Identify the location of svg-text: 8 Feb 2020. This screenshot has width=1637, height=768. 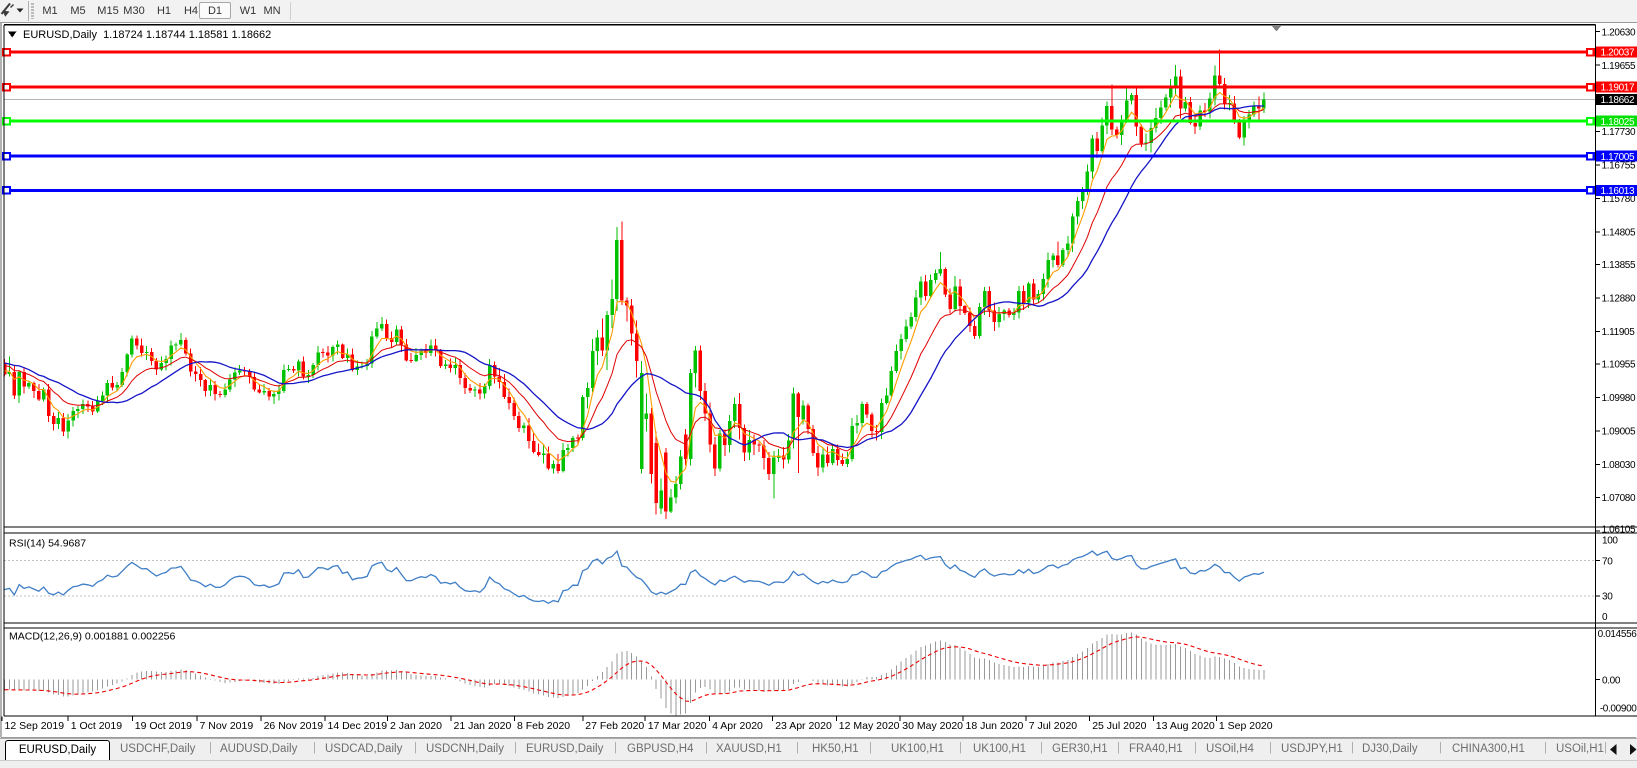
(543, 726).